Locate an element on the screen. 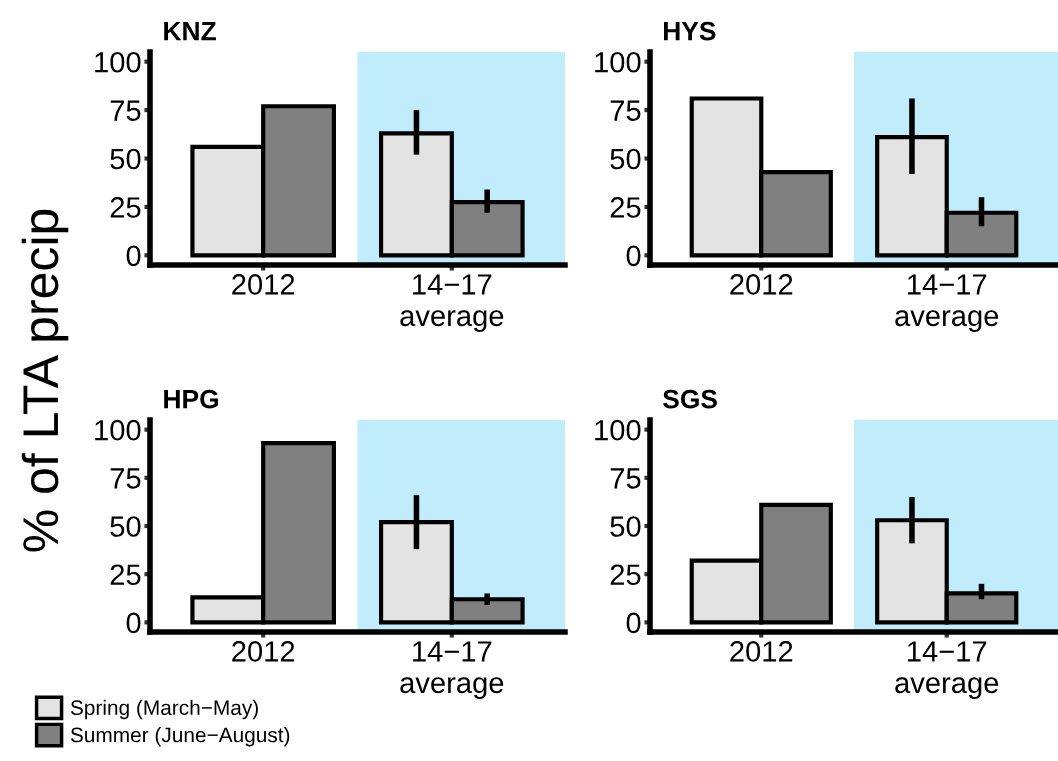 The height and width of the screenshot is (761, 1058). chart-title: KNZ is located at coordinates (190, 31).